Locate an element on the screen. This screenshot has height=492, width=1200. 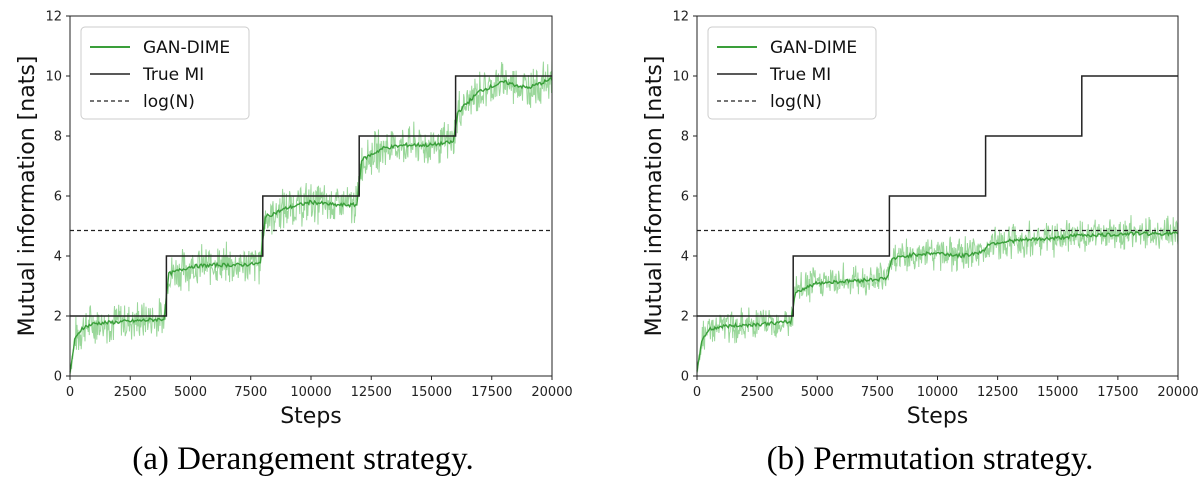
gan-dime-line is located at coordinates (937, 301).